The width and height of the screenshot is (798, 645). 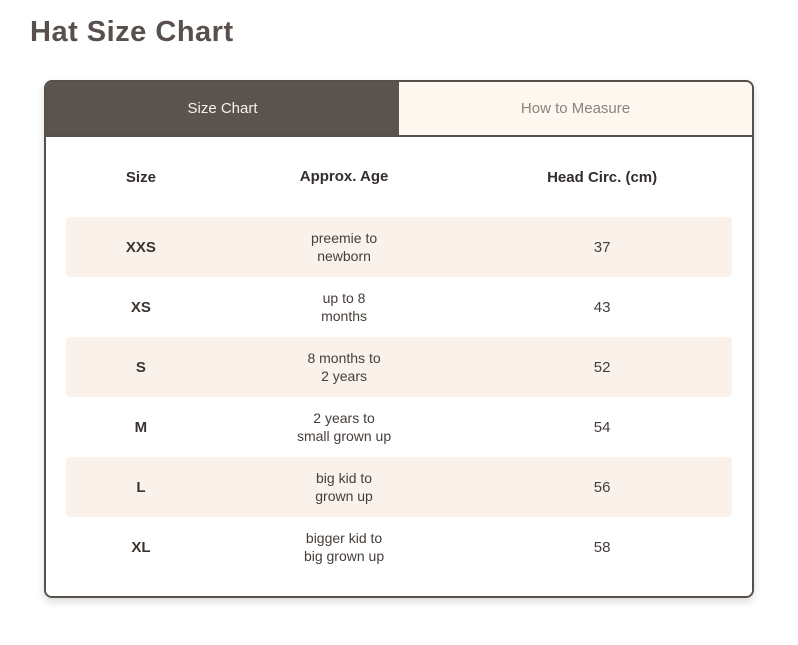 What do you see at coordinates (602, 487) in the screenshot?
I see `cell-head-circ: 56` at bounding box center [602, 487].